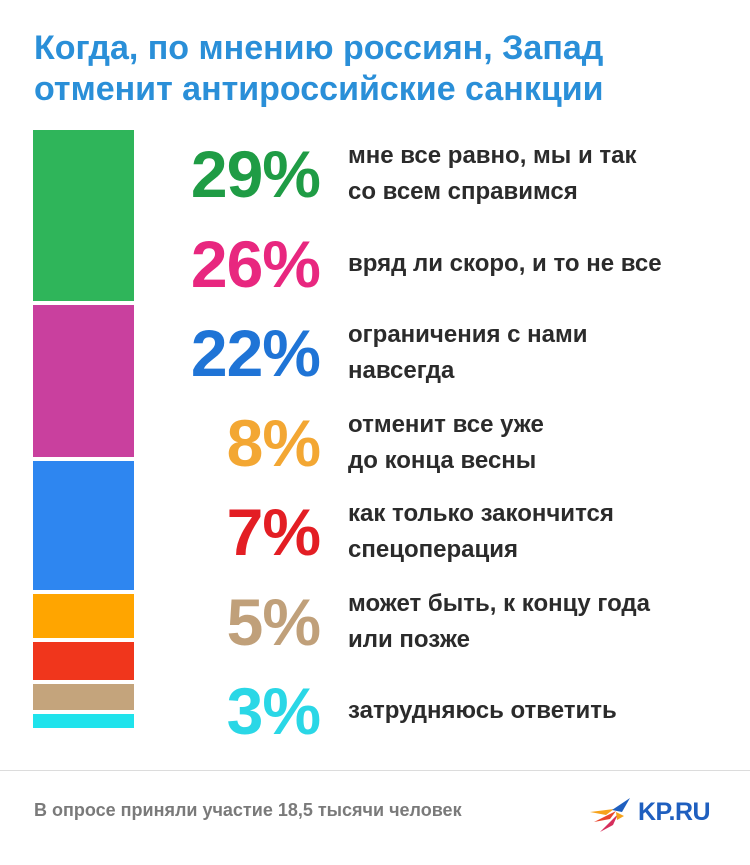 The height and width of the screenshot is (865, 750). I want to click on kp-logo: KP.RU, so click(658, 815).